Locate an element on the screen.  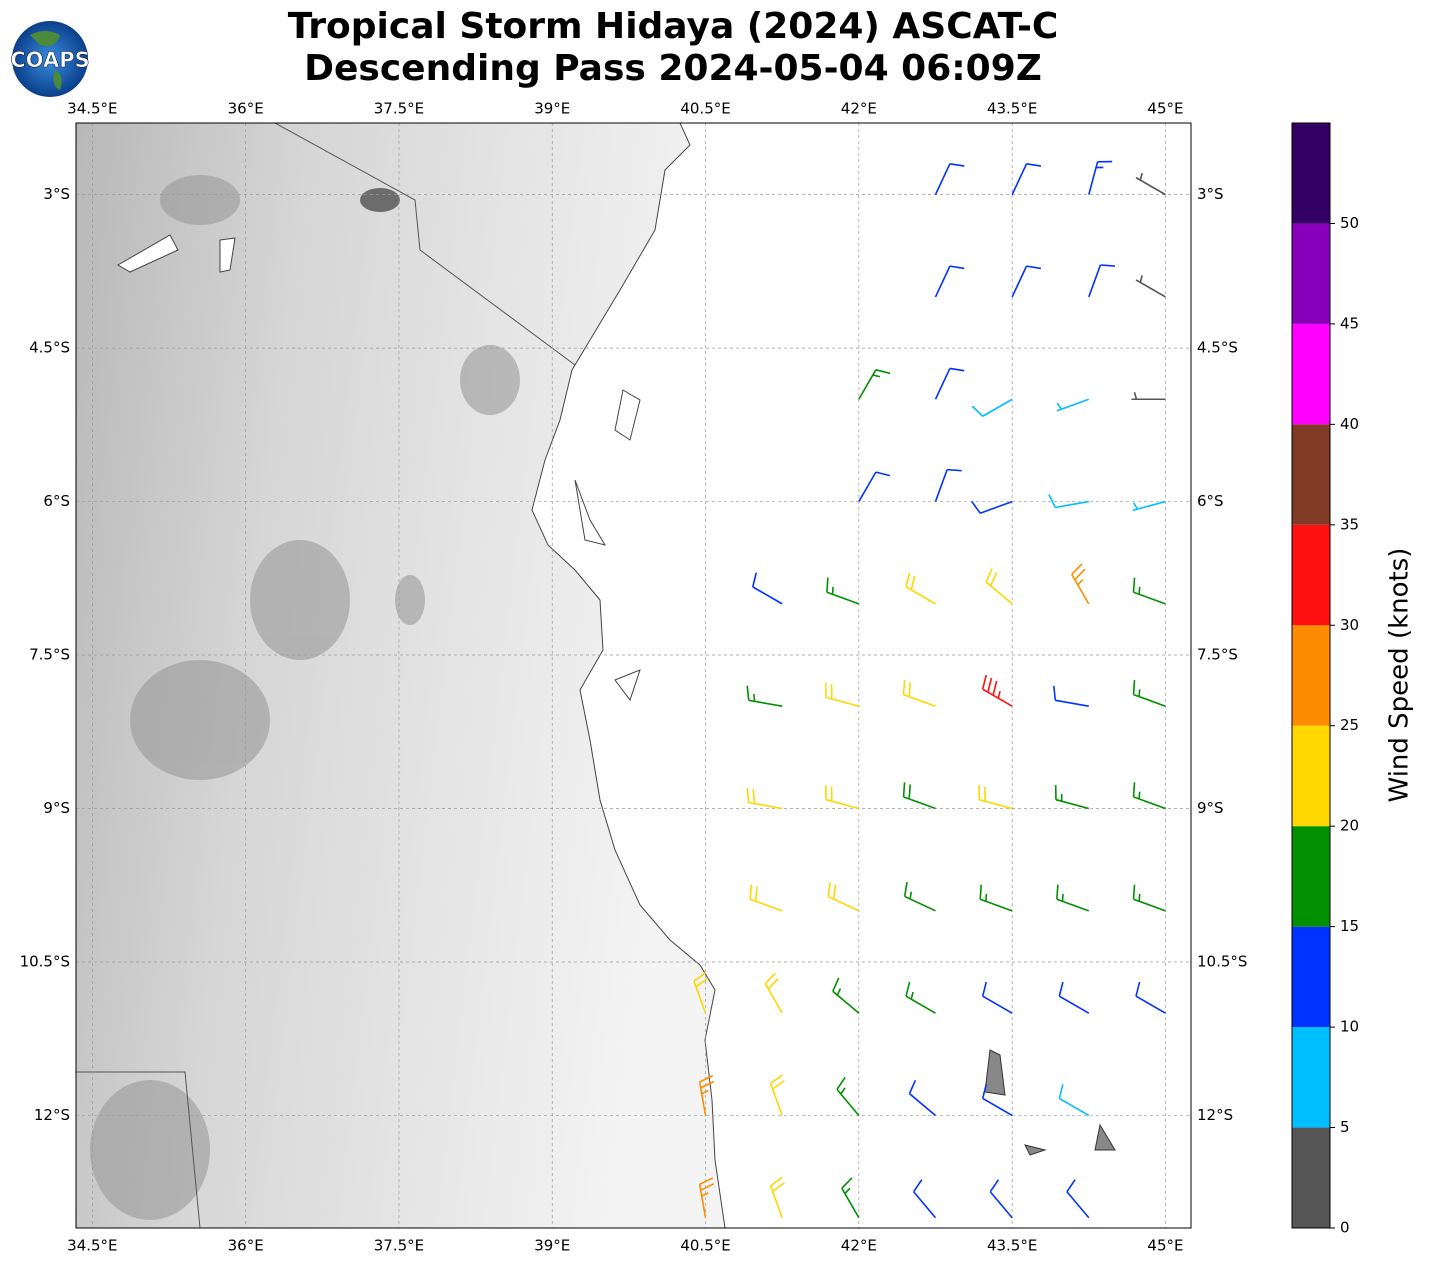
colorbar-tick-label: 40 is located at coordinates (1349, 424).